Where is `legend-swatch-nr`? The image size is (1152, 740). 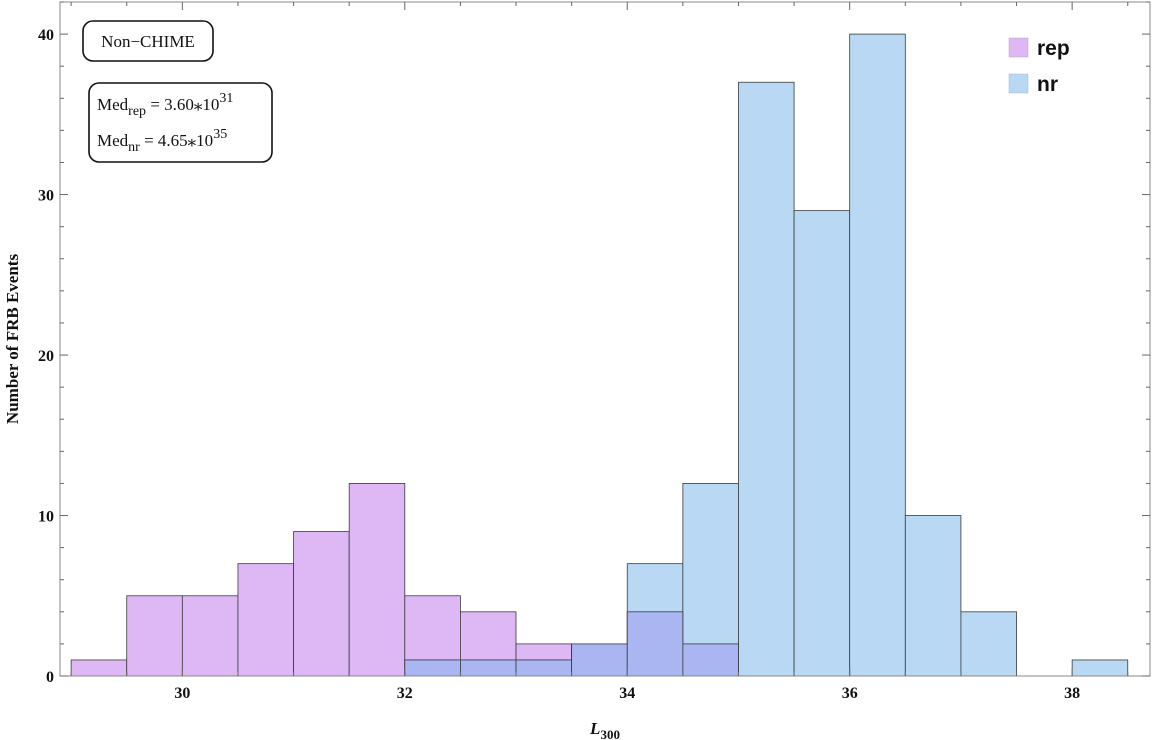 legend-swatch-nr is located at coordinates (1018, 83).